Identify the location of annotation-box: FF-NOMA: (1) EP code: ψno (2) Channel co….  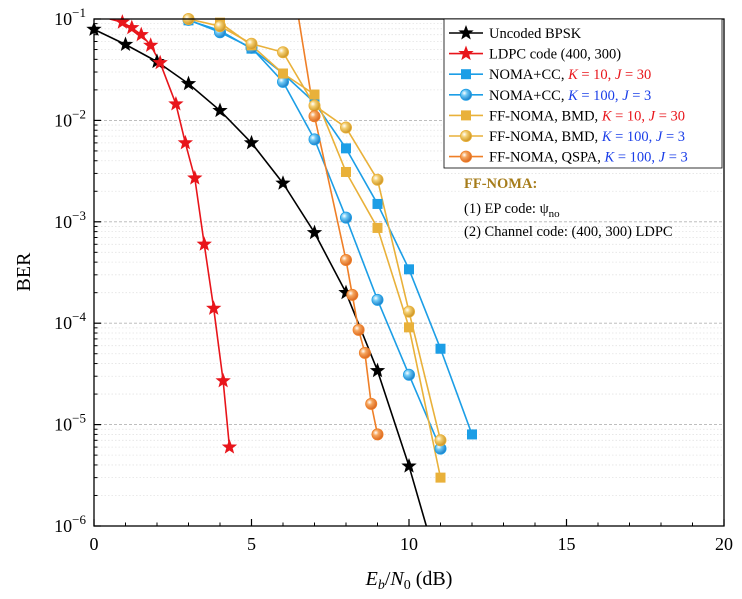
(568, 208).